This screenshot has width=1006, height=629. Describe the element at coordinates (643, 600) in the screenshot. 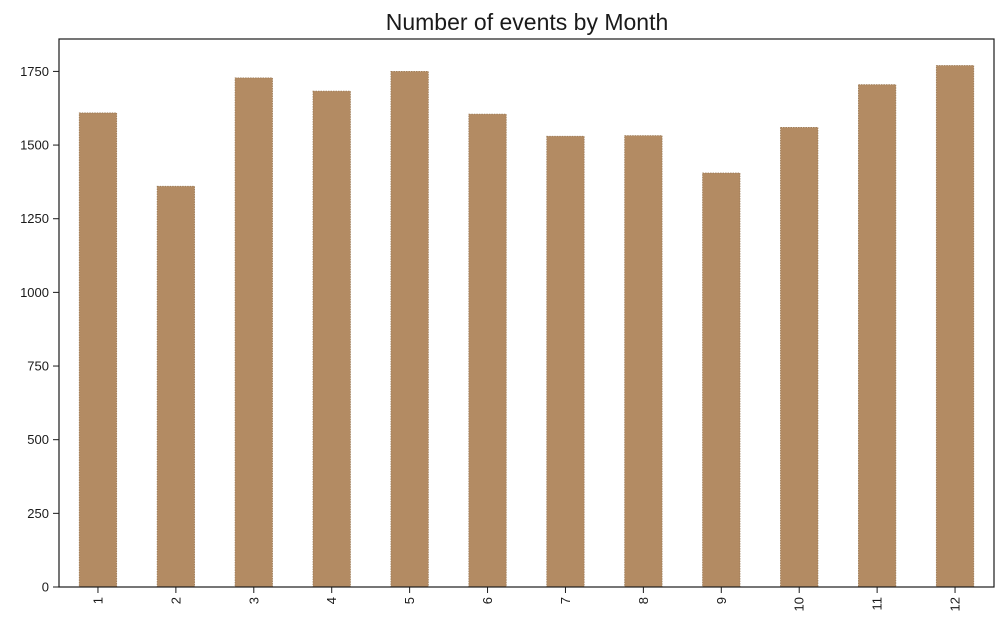

I see `x-tick-label: 8` at that location.